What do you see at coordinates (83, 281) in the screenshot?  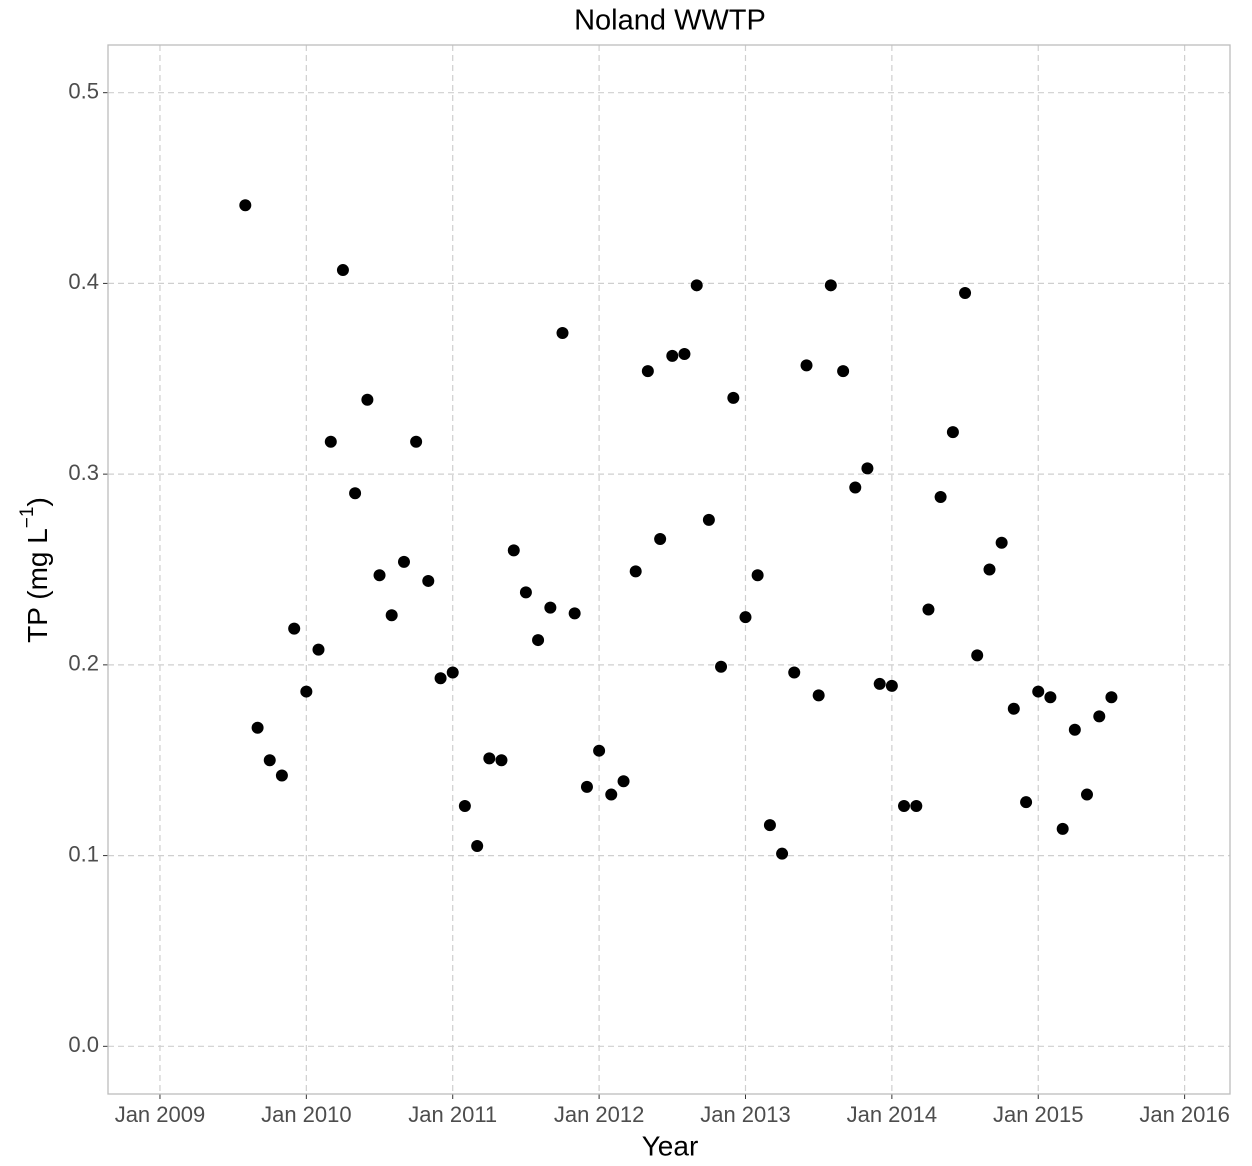 I see `y-tick-label: 0.4` at bounding box center [83, 281].